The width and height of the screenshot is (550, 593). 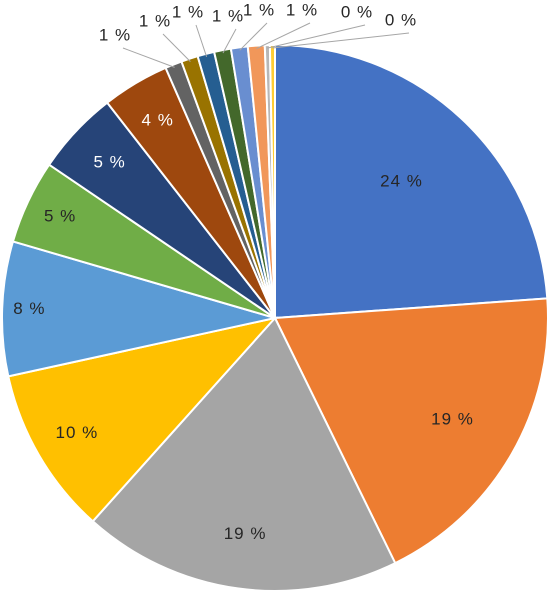 What do you see at coordinates (401, 181) in the screenshot?
I see `slice-label: 24 %` at bounding box center [401, 181].